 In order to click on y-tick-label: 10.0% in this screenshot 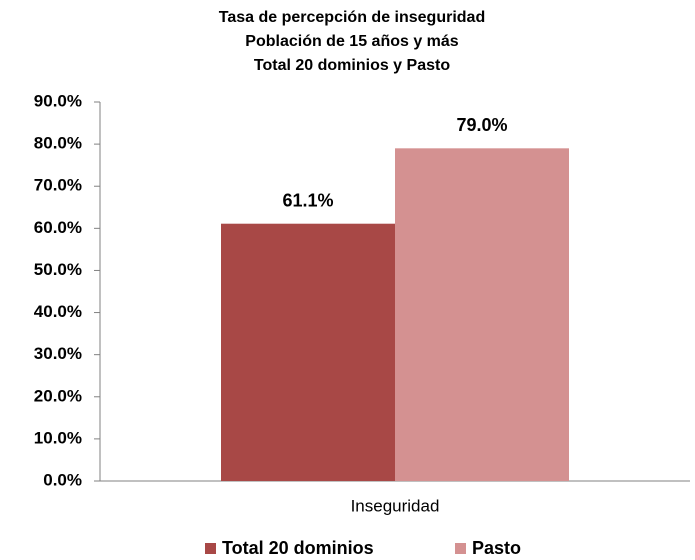, I will do `click(58, 437)`.